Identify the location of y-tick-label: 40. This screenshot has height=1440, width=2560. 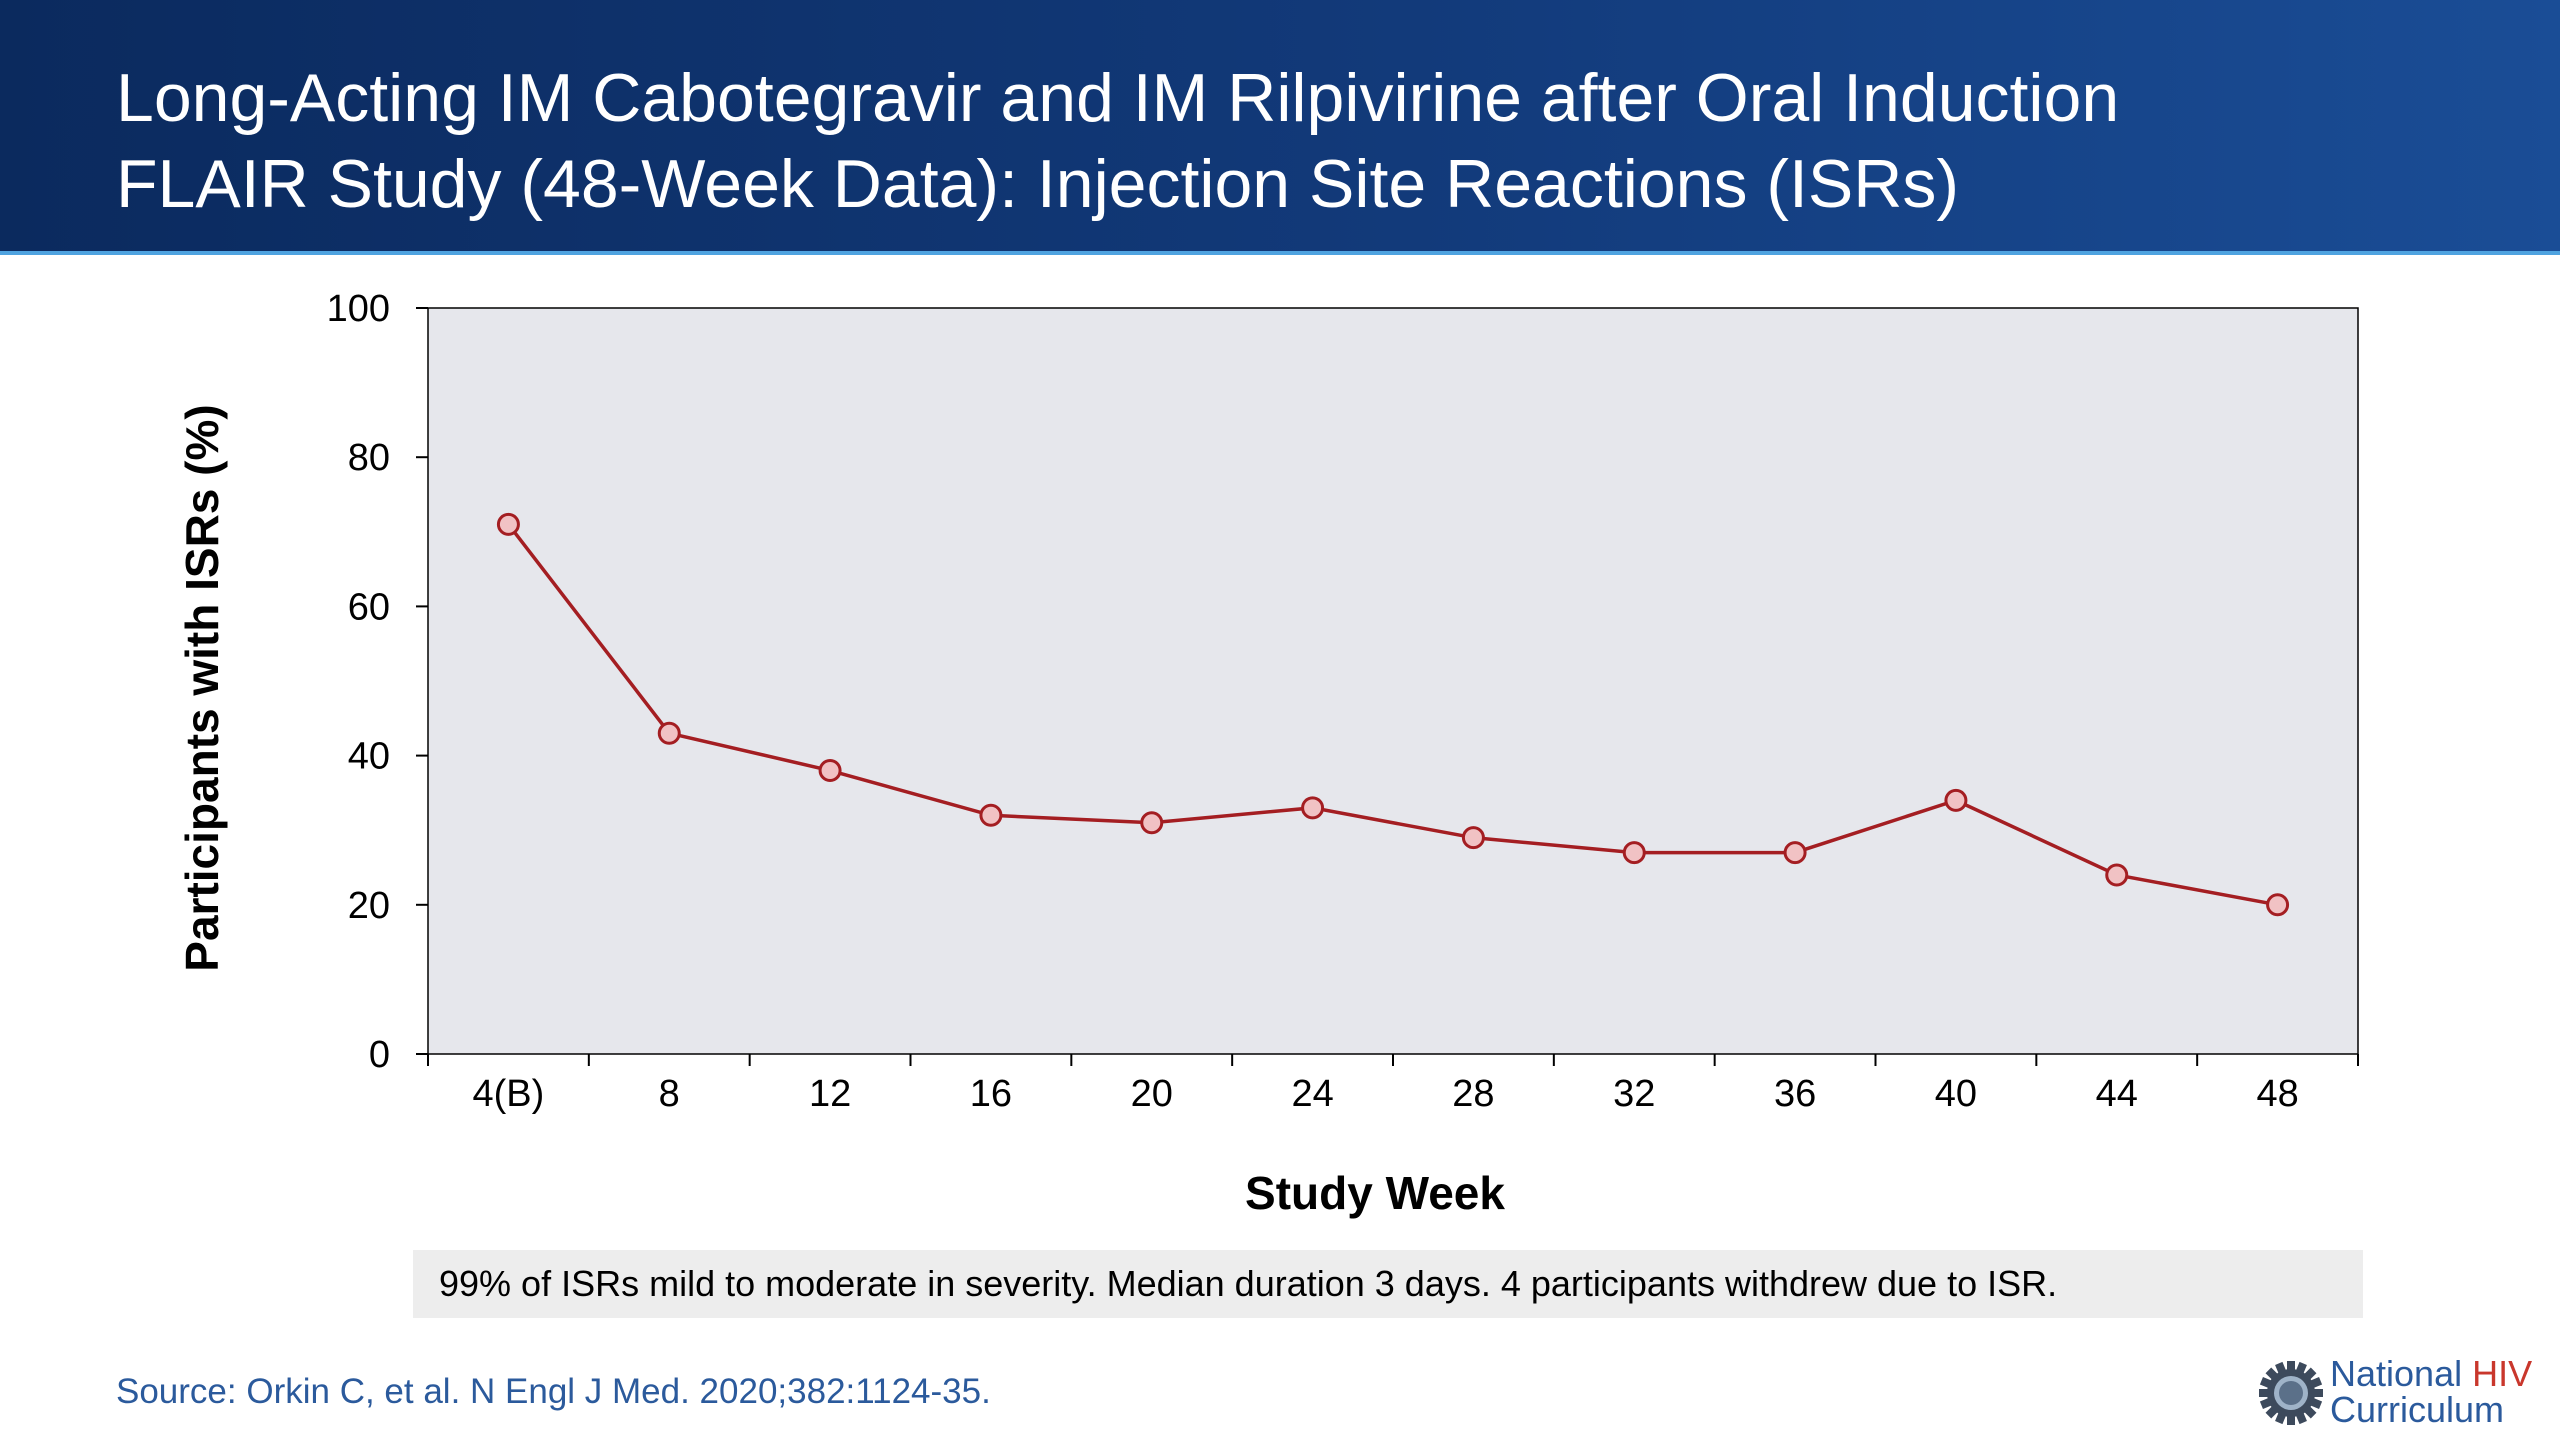
(369, 757).